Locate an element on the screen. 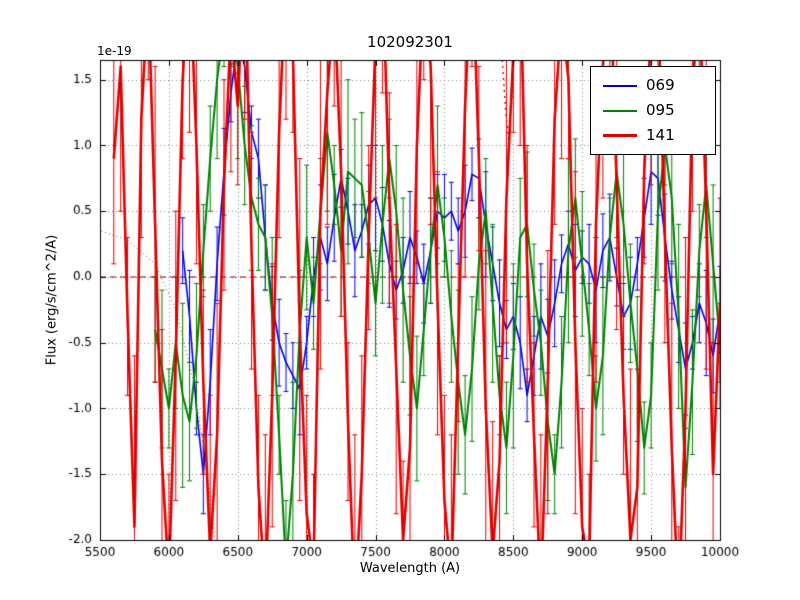  legend: 069 095 141 is located at coordinates (653, 110).